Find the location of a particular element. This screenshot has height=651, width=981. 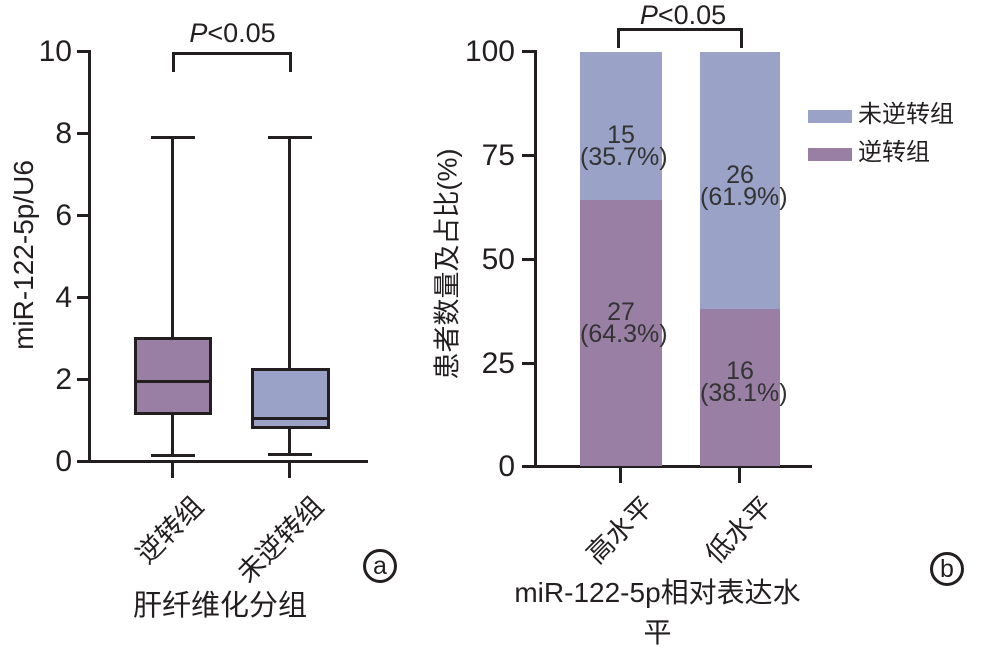

panel-b-significance-label: P<0.05 is located at coordinates (683, 15).